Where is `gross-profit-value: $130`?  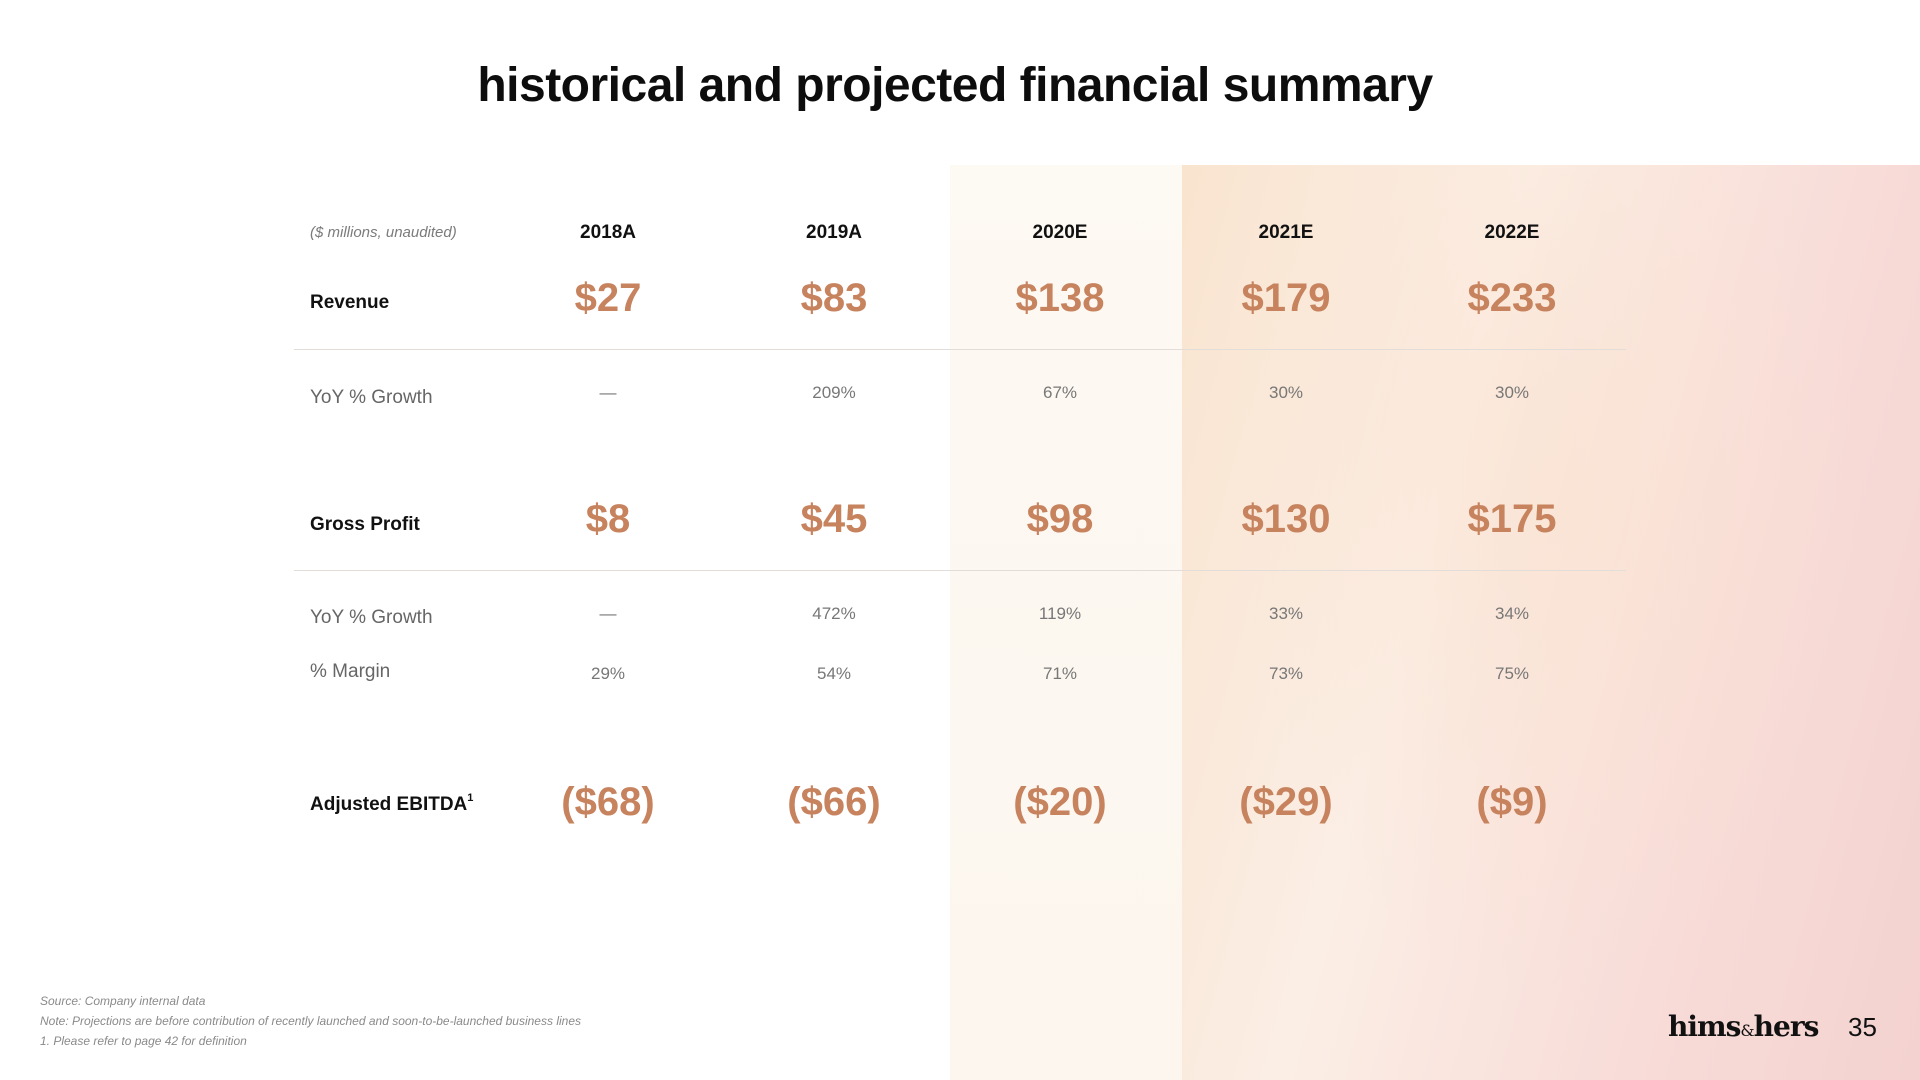 gross-profit-value: $130 is located at coordinates (1286, 519).